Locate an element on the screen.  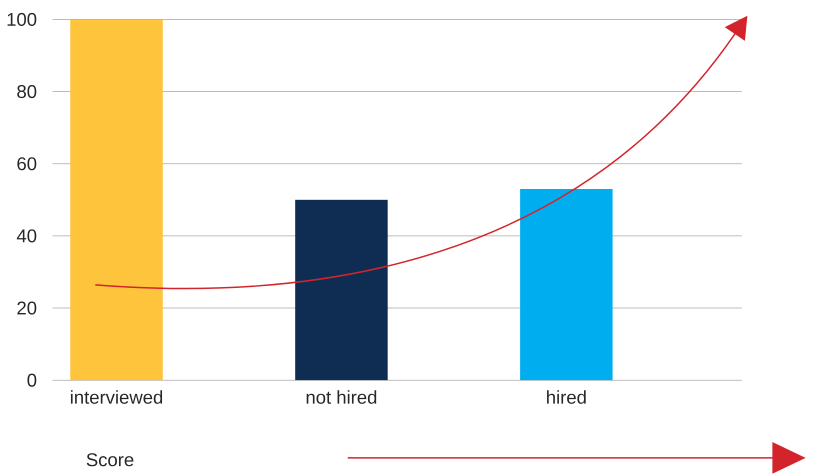
x-tick-label: interviewed is located at coordinates (116, 397).